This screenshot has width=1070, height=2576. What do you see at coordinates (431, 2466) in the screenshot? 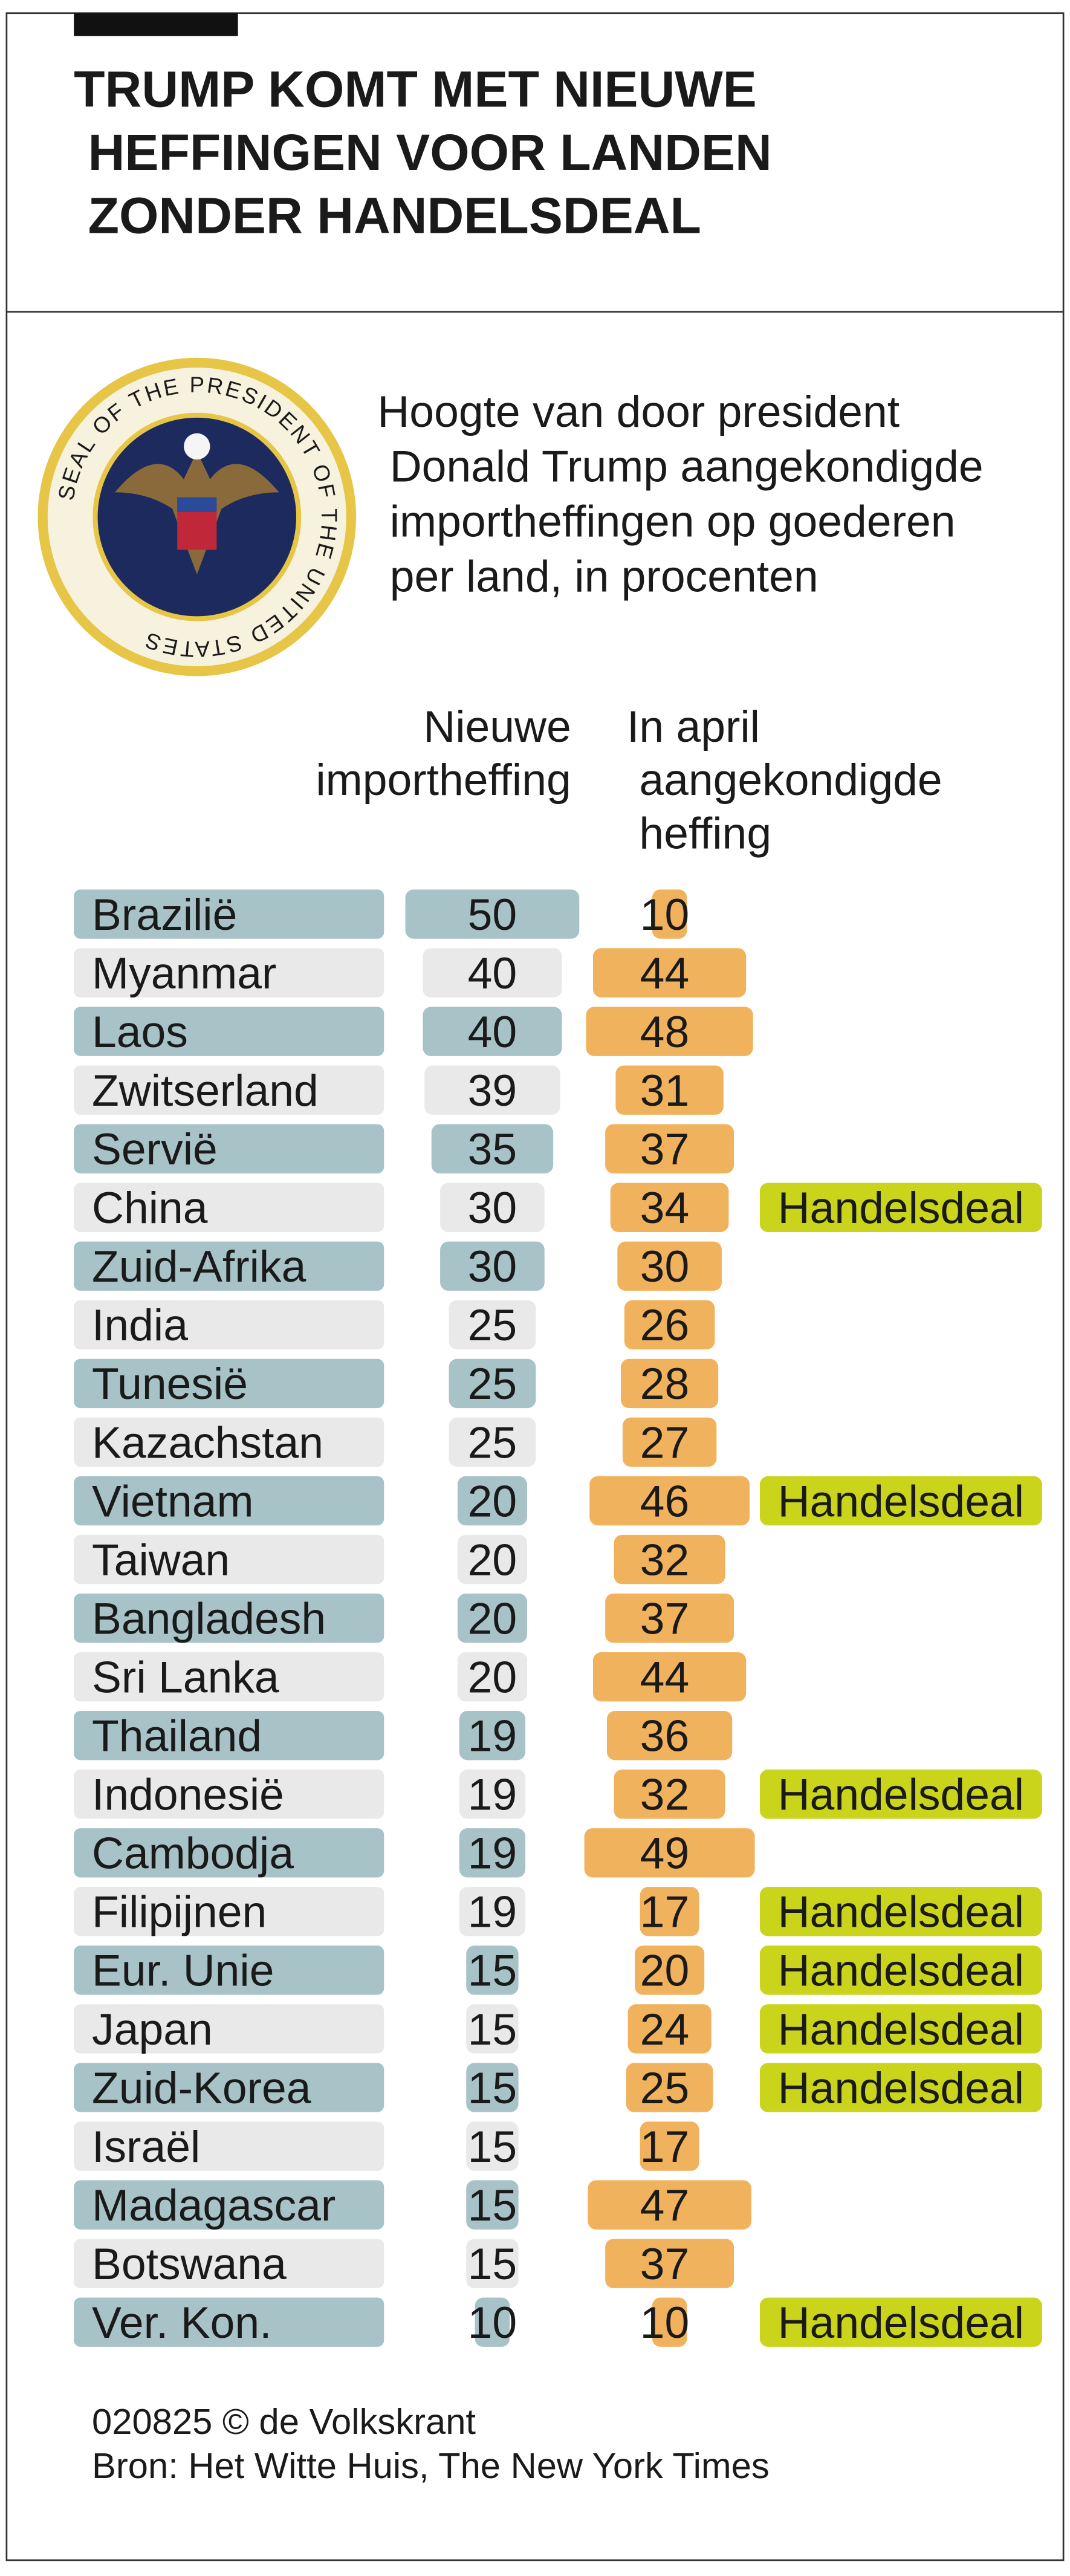
I see `source: Bron: Het Witte Huis, The New York Times` at bounding box center [431, 2466].